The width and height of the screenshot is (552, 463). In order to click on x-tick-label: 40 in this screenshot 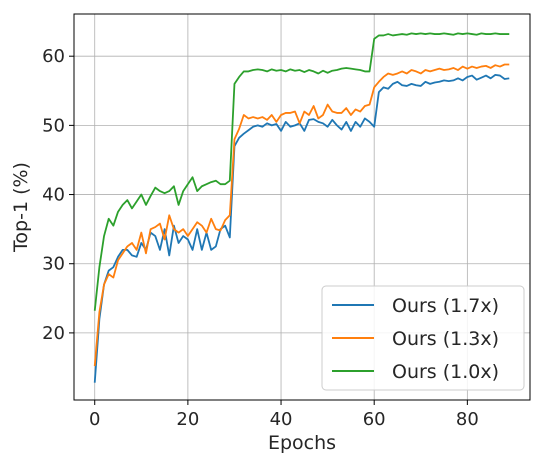, I will do `click(281, 419)`.